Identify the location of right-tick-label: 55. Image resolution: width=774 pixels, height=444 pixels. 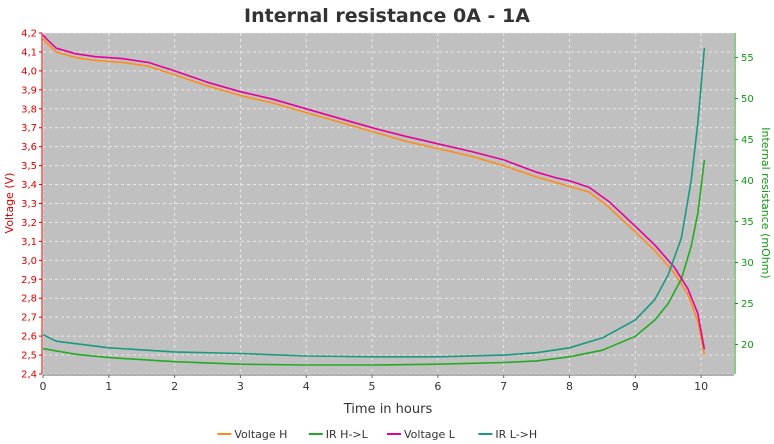
(747, 58).